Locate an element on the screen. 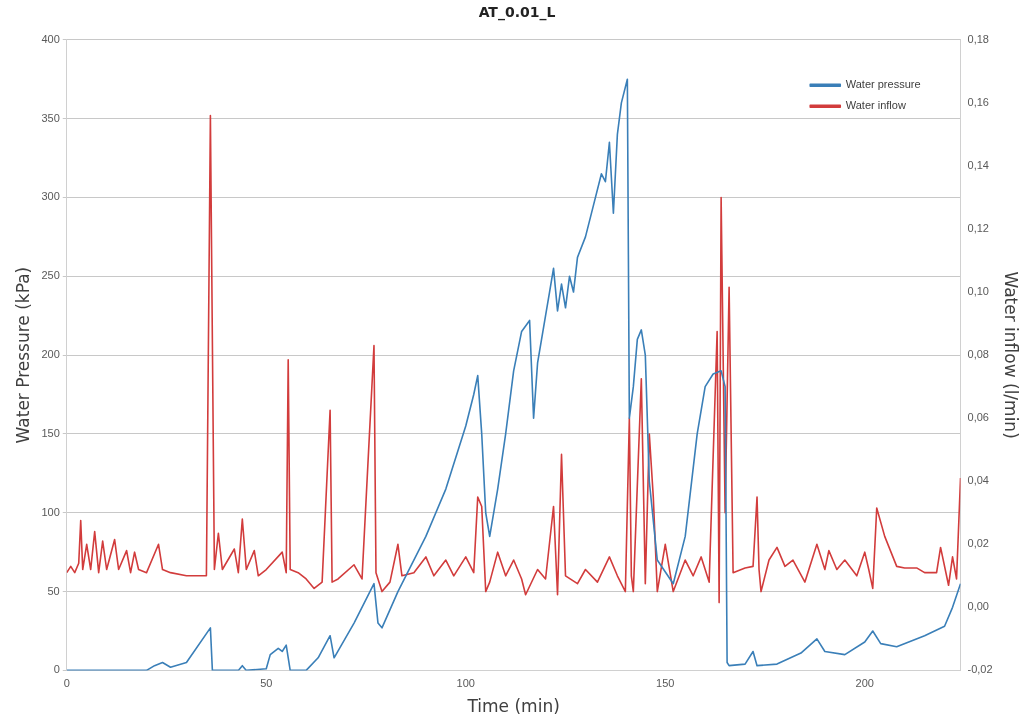 This screenshot has width=1034, height=727. y-tick-label: 250 is located at coordinates (50, 275).